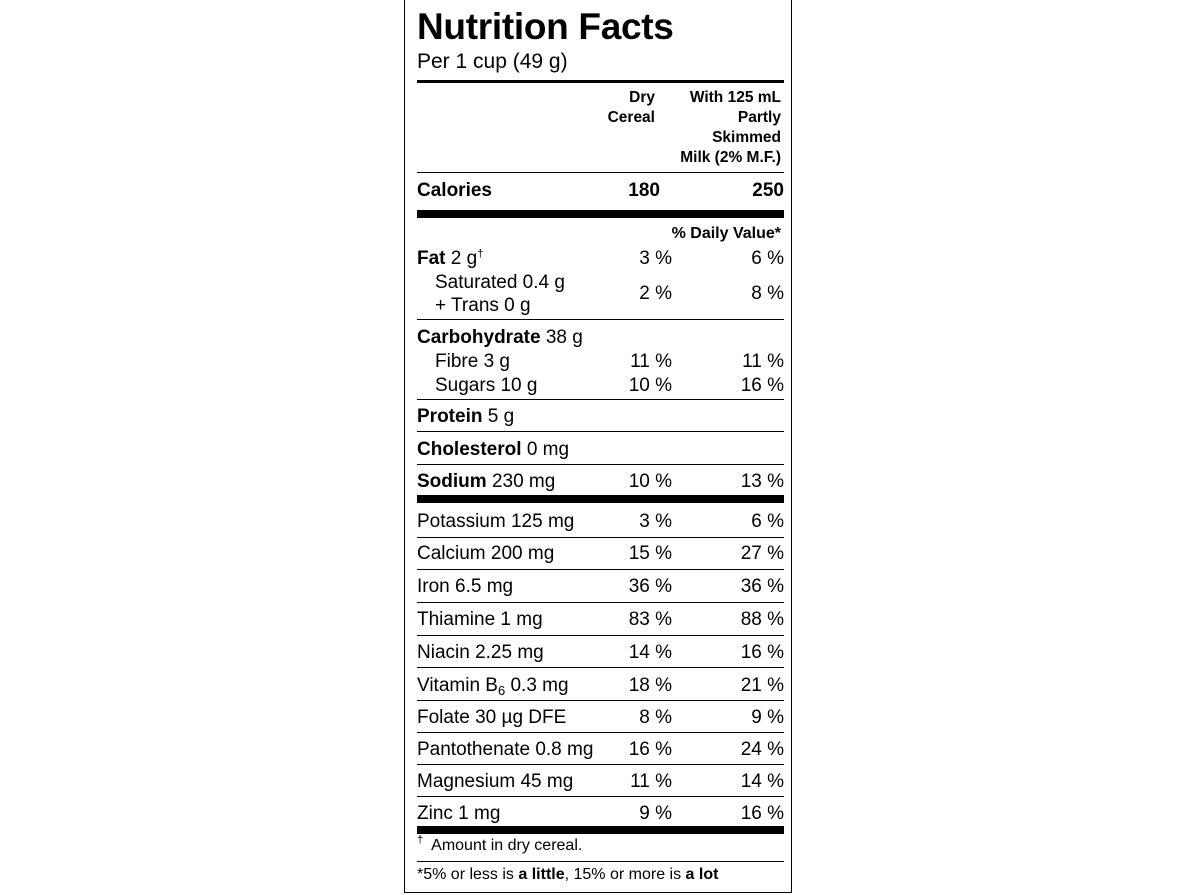 The image size is (1200, 895). I want to click on vitamin-b6-prefix: Vitamin B, so click(457, 685).